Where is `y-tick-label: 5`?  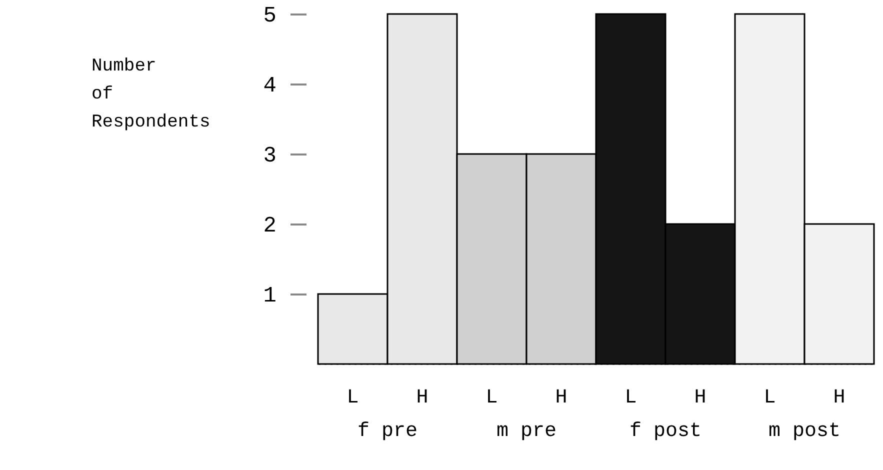
y-tick-label: 5 is located at coordinates (269, 16).